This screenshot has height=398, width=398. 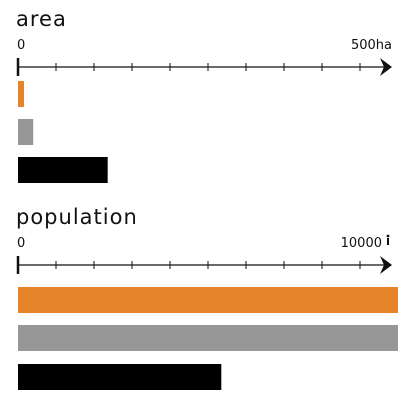 I want to click on population-tick-label-max: 10000, so click(x=361, y=243).